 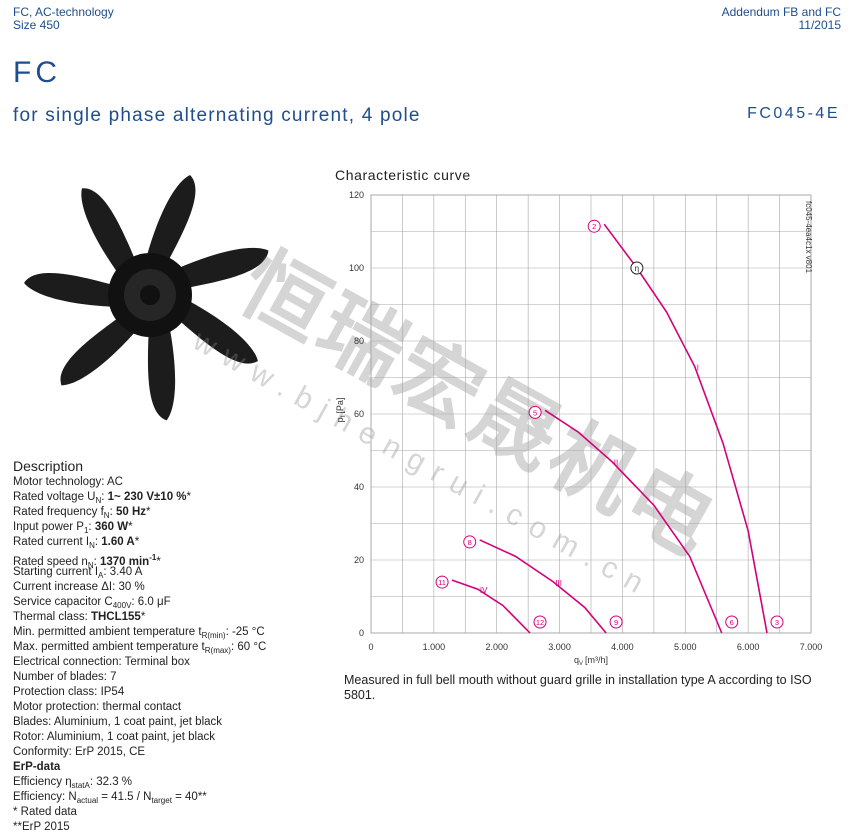 I want to click on description-text: A, so click(x=101, y=575).